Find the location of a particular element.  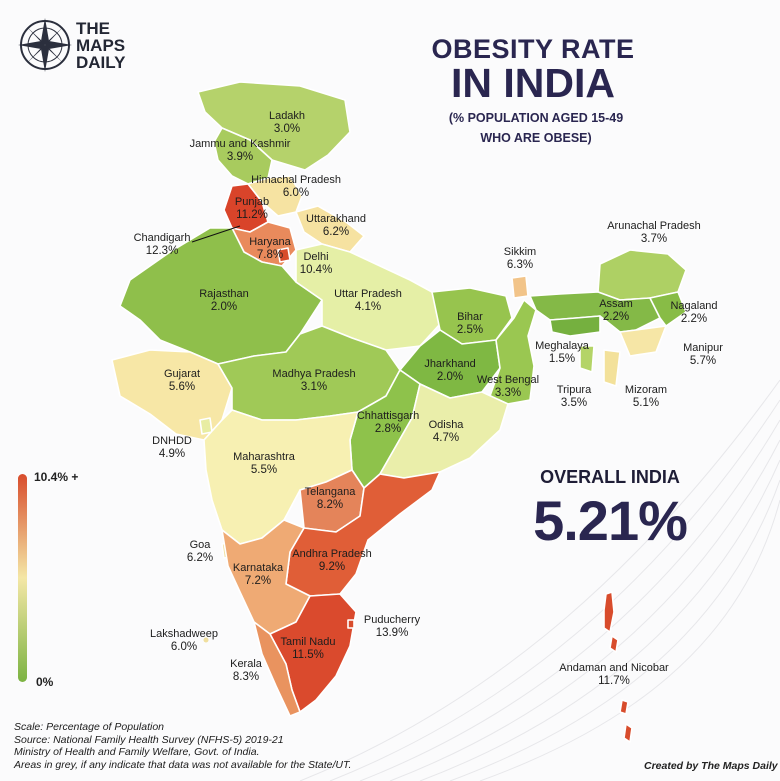

region-odisha is located at coordinates (444, 431).